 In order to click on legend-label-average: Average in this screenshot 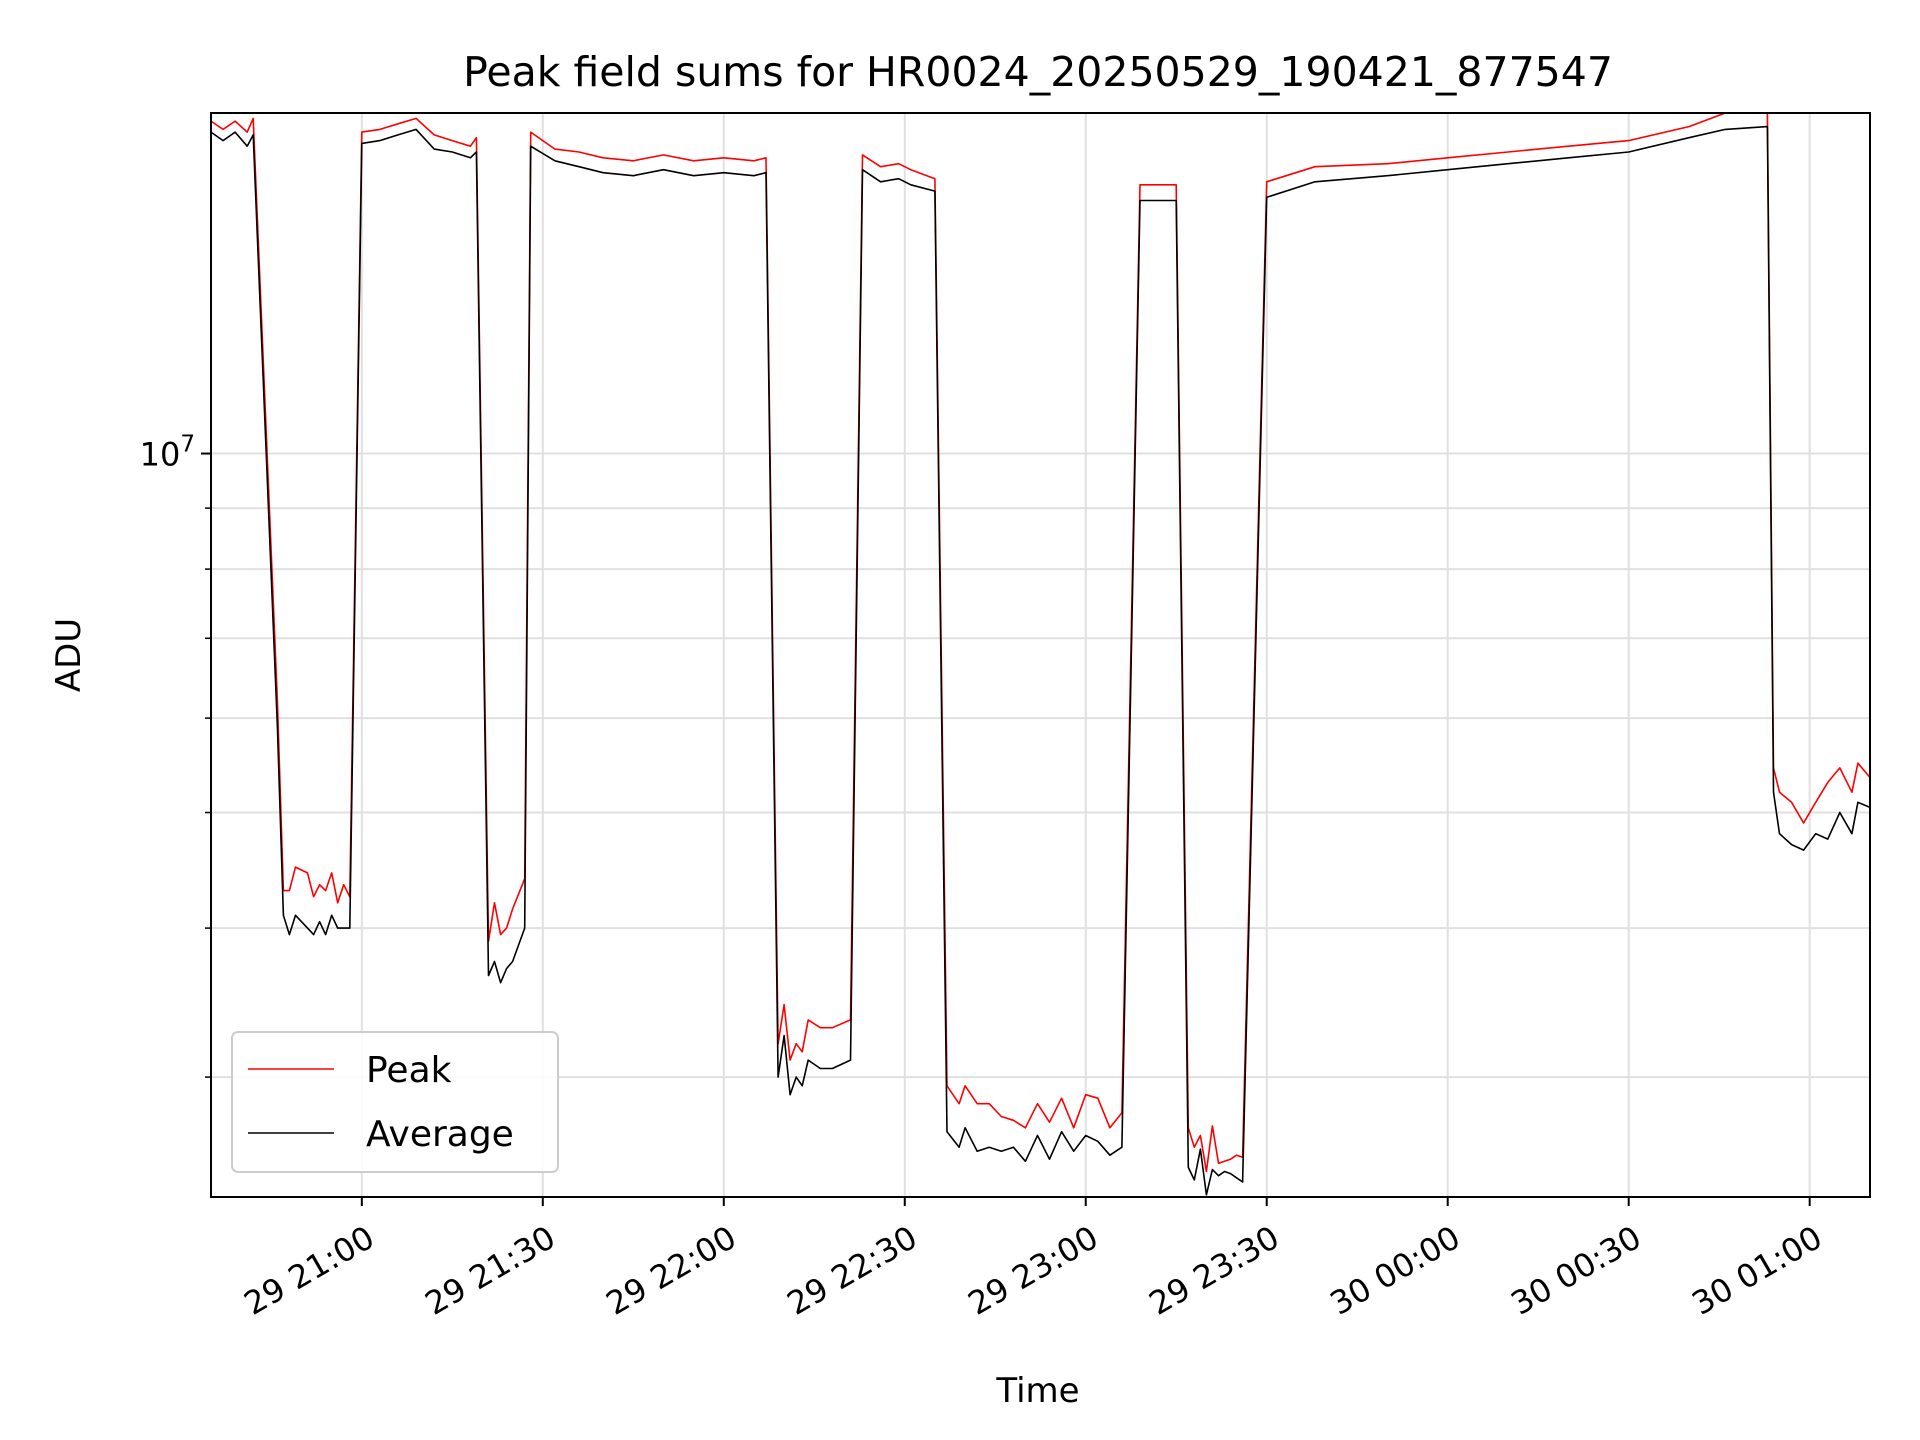, I will do `click(440, 1134)`.